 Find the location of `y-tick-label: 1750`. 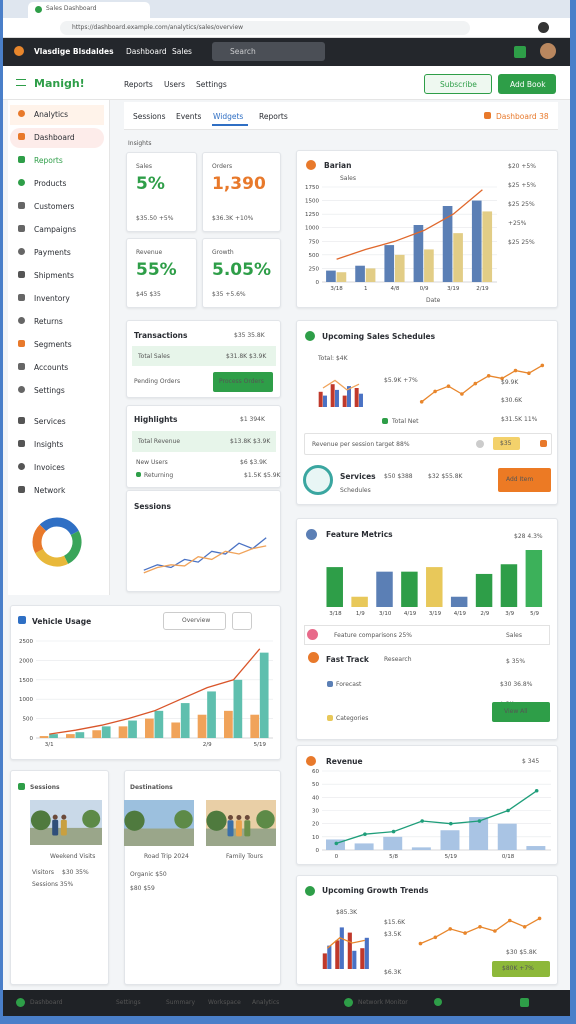

y-tick-label: 1750 is located at coordinates (312, 188).